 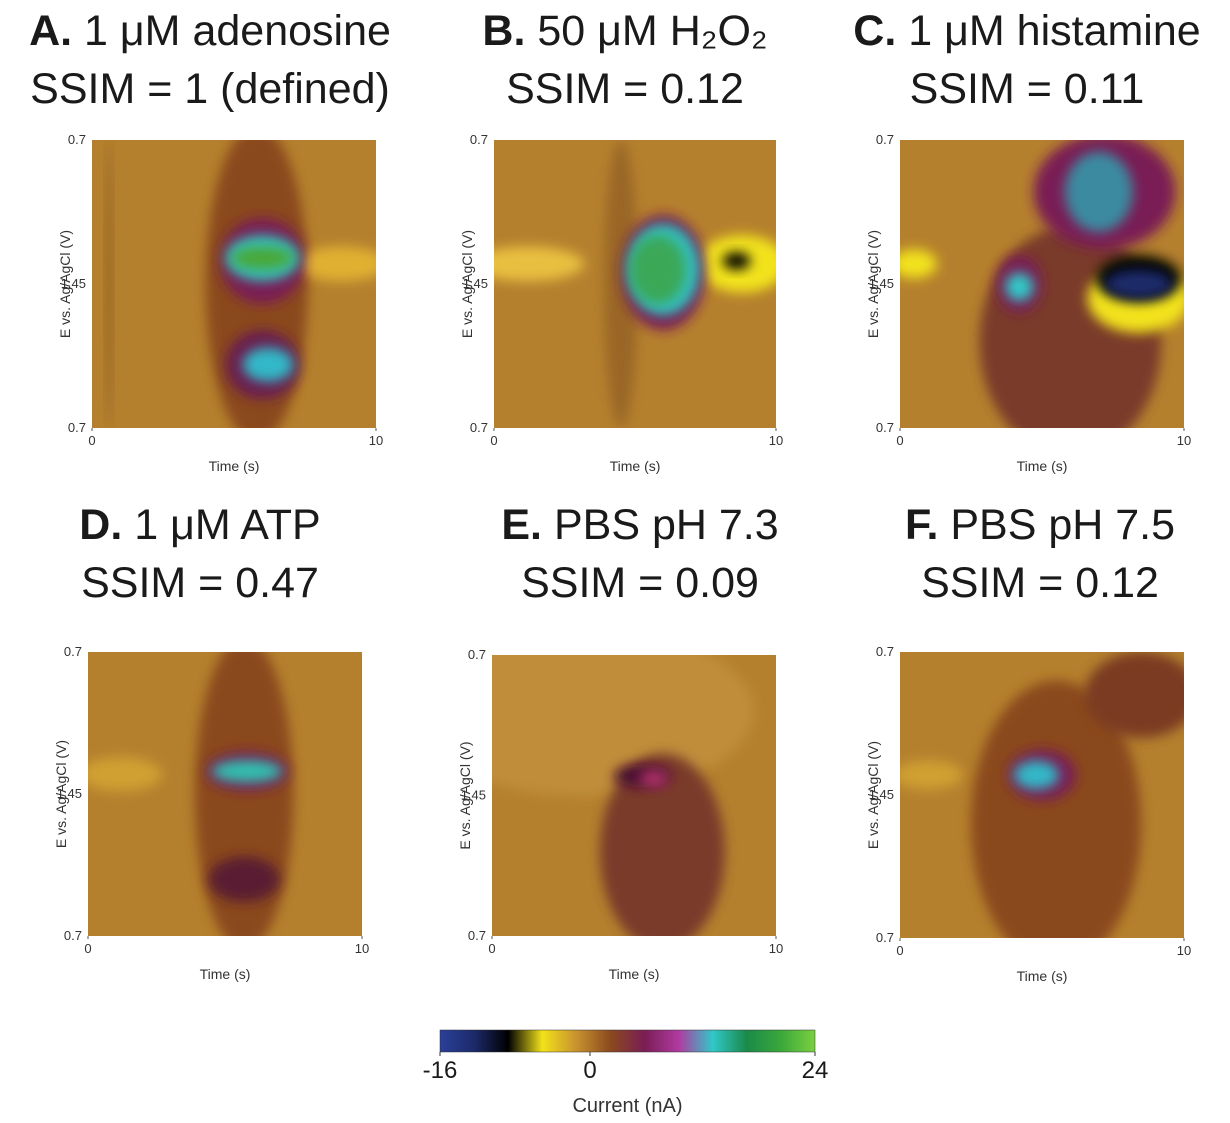 I want to click on panel-title-text: PBS pH 7.3, so click(x=666, y=525).